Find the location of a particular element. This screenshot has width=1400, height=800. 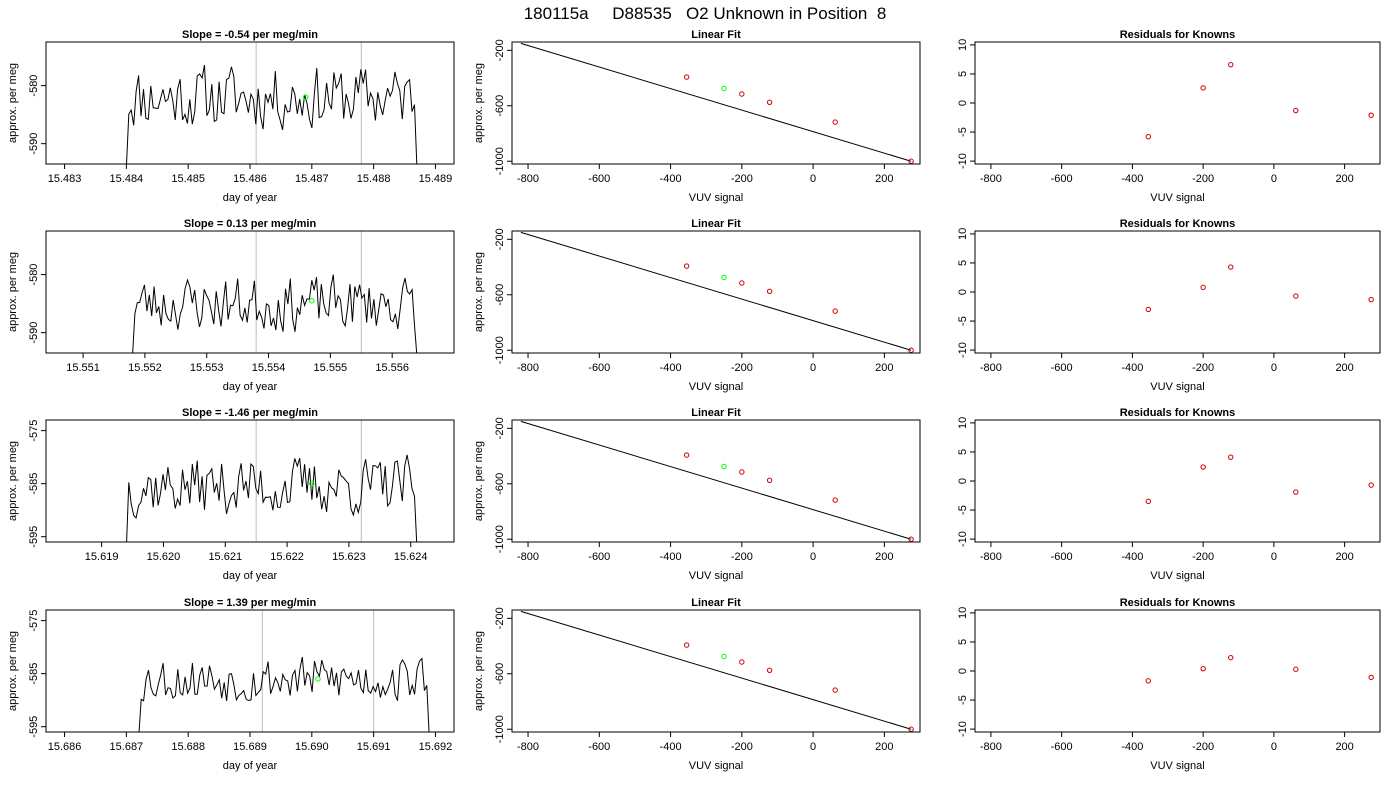

x-tick-label: 15.483 is located at coordinates (65, 179).